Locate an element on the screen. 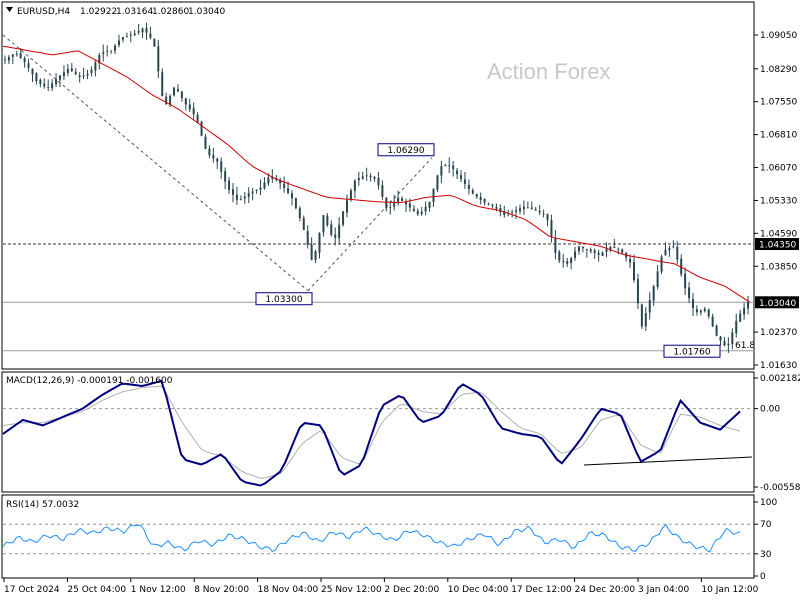  price-annotation: 1.01760 is located at coordinates (692, 351).